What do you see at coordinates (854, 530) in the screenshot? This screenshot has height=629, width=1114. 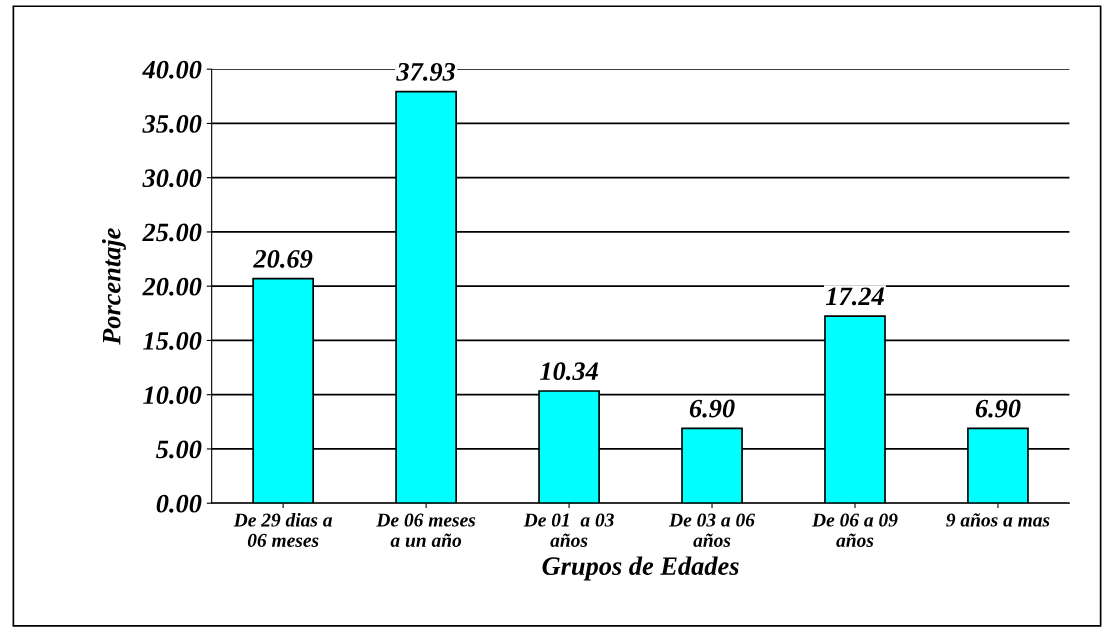 I see `x-tick-label: De 06 a 09 años` at bounding box center [854, 530].